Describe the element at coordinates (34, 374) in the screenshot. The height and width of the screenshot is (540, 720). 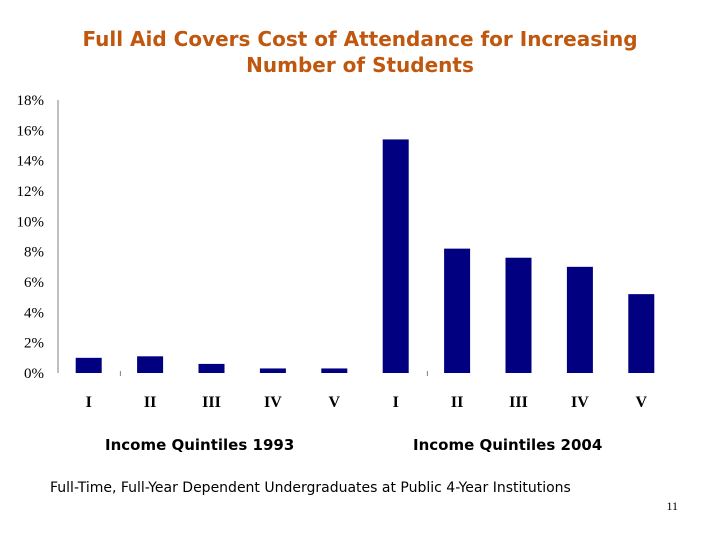
I see `y-tick-label: 0%` at that location.